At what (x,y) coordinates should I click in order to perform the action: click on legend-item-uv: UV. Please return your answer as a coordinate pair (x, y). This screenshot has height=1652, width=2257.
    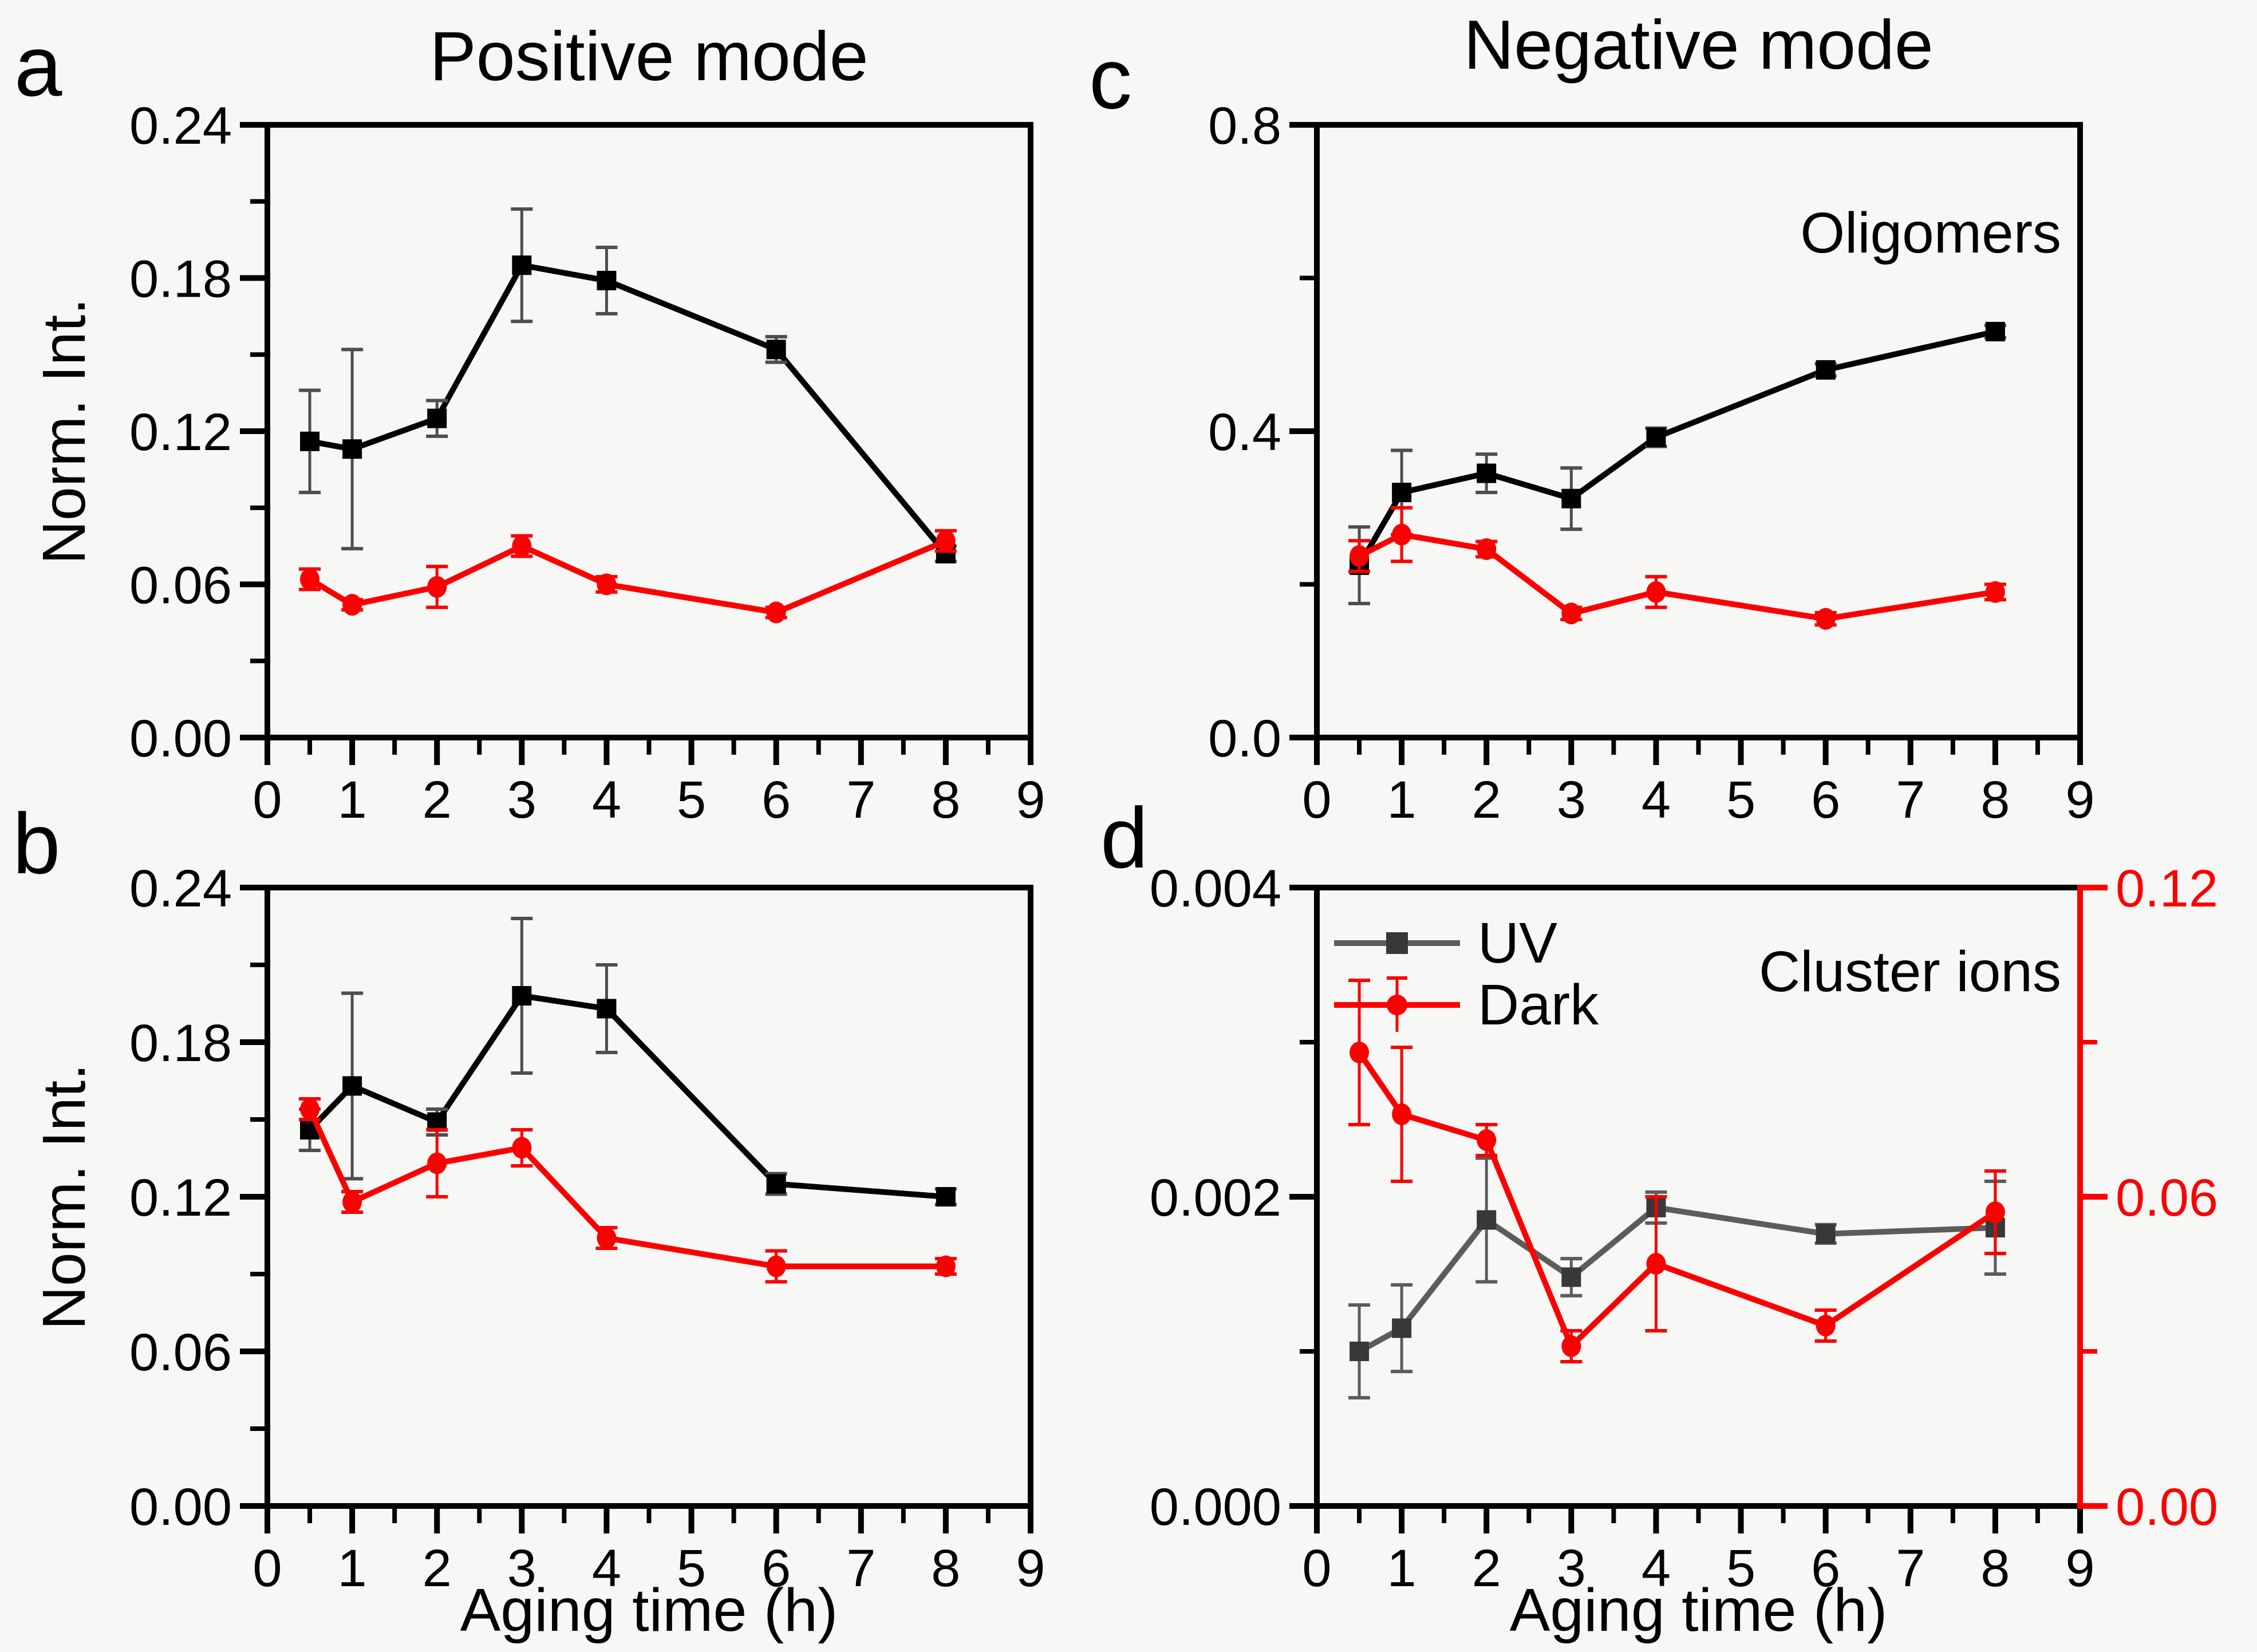
    Looking at the image, I should click on (1444, 944).